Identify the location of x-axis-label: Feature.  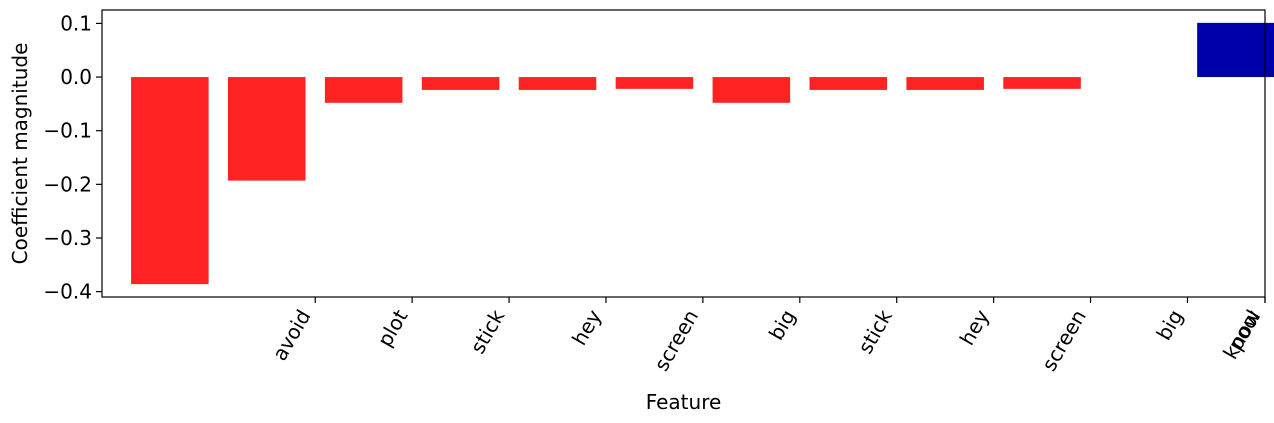
(684, 402).